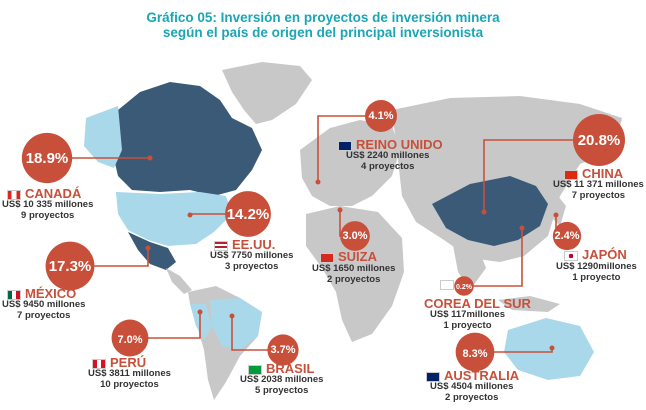 Image resolution: width=646 pixels, height=410 pixels. Describe the element at coordinates (255, 369) in the screenshot. I see `flag-brazil-icon` at that location.